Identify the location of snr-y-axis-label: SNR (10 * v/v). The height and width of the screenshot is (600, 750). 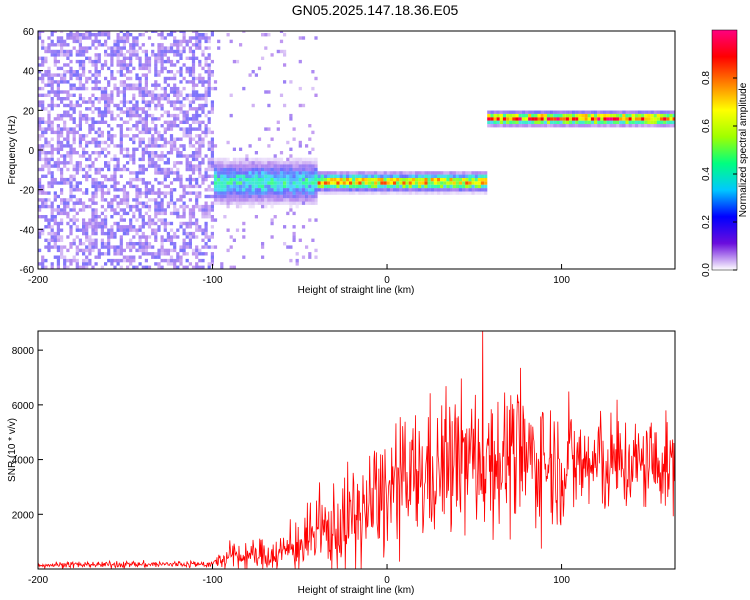
(12, 450).